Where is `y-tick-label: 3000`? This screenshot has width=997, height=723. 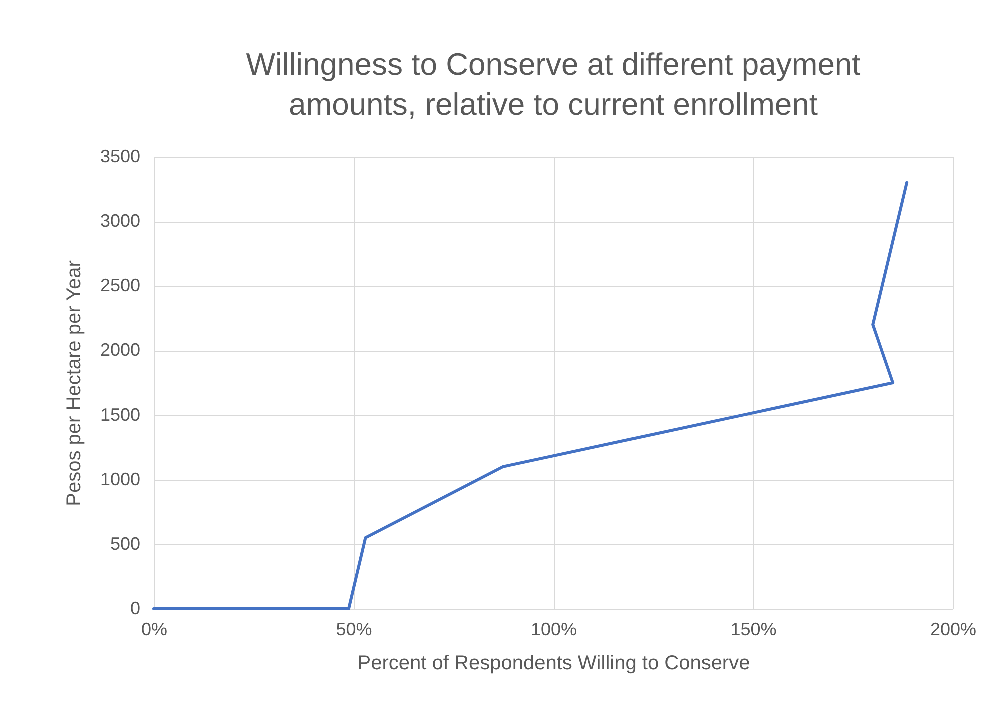 y-tick-label: 3000 is located at coordinates (120, 221).